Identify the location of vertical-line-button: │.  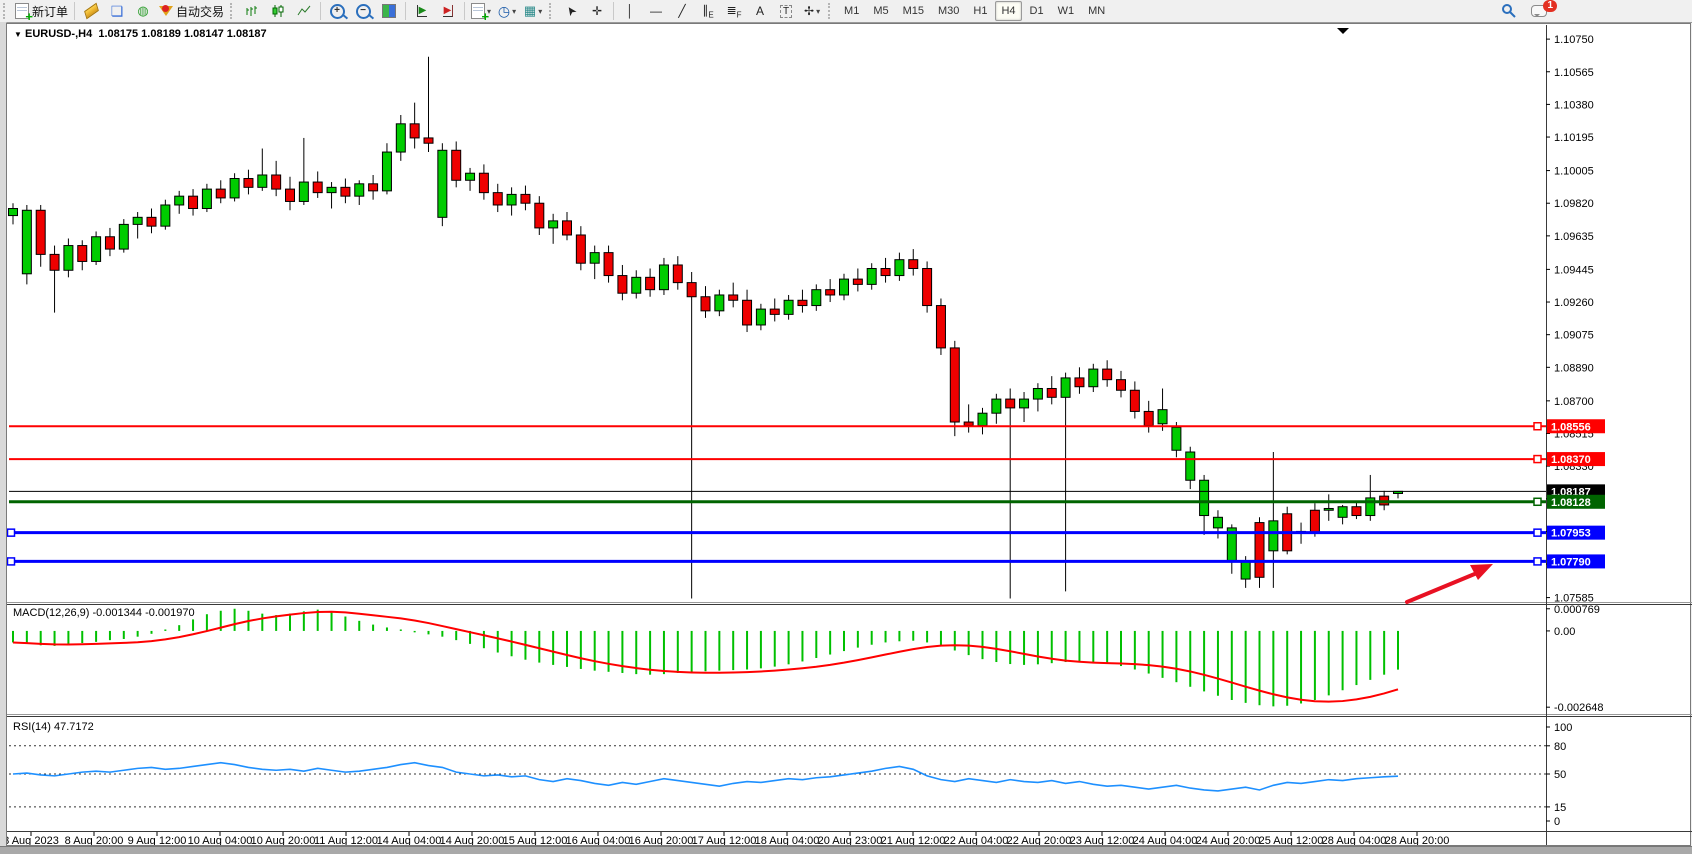
(630, 11).